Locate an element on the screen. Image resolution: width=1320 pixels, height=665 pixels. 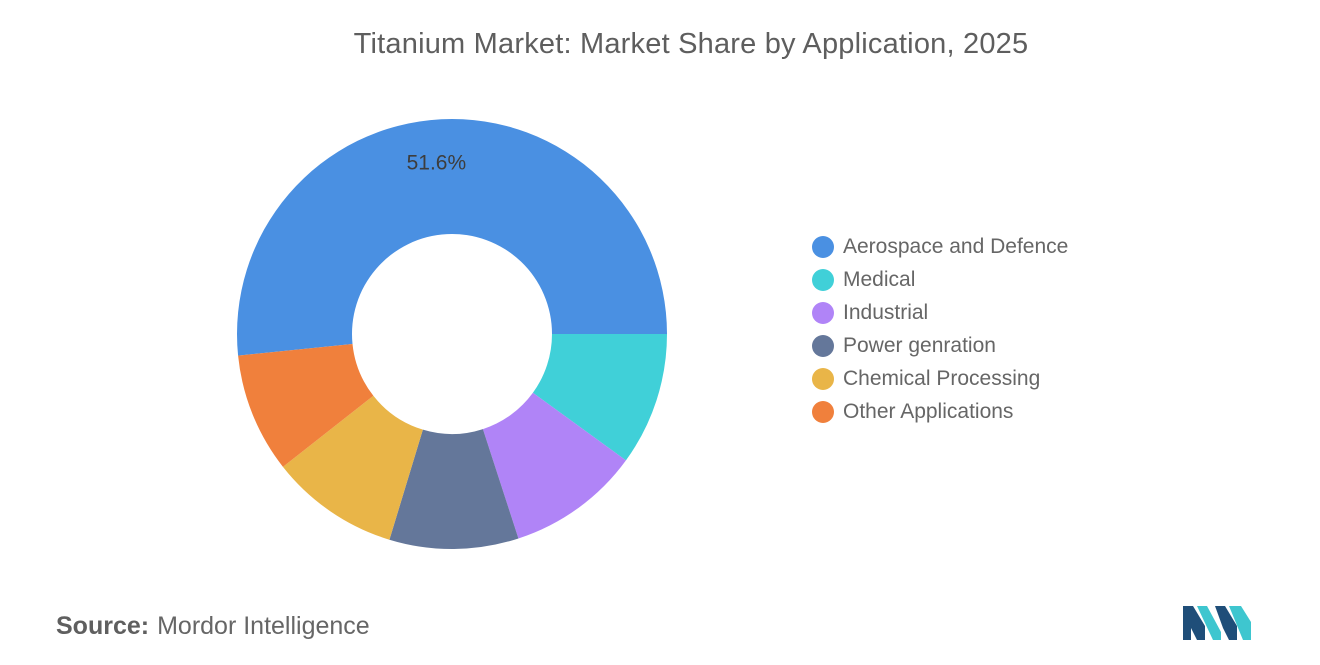
slice-industrial is located at coordinates (554, 465).